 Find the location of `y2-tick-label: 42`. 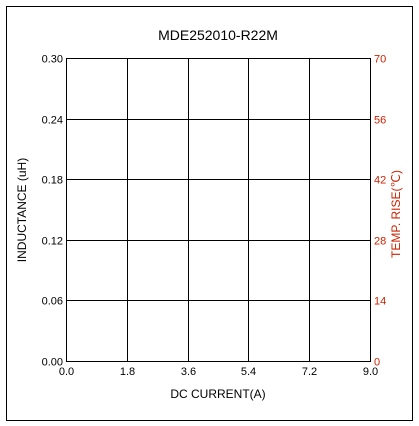

y2-tick-label: 42 is located at coordinates (380, 181).